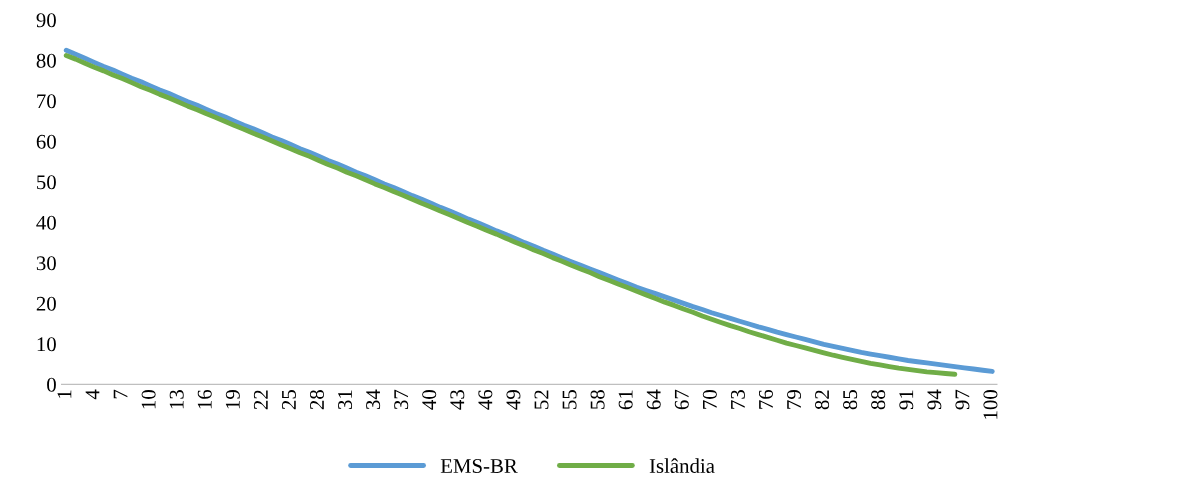 The image size is (1184, 496). What do you see at coordinates (479, 466) in the screenshot?
I see `legend-label: EMS-BR` at bounding box center [479, 466].